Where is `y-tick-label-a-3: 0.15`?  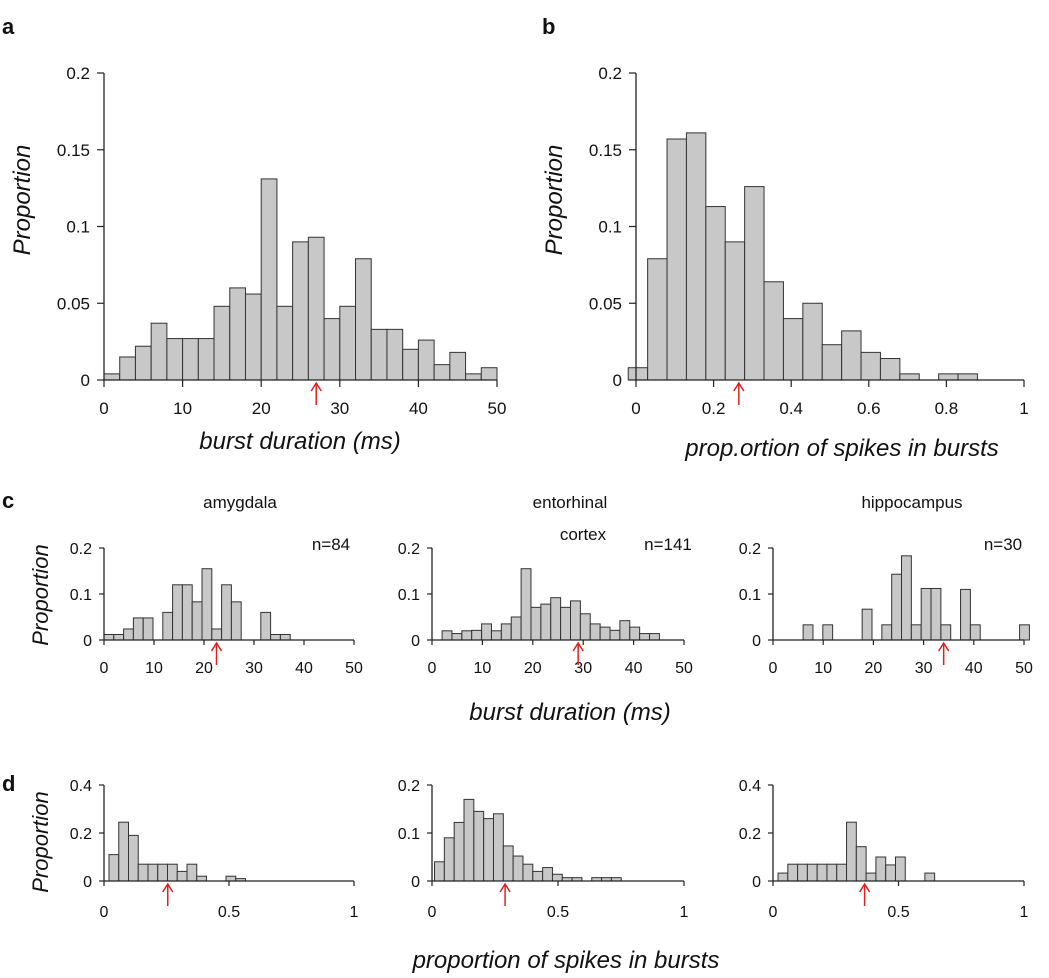
y-tick-label-a-3: 0.15 is located at coordinates (73, 150).